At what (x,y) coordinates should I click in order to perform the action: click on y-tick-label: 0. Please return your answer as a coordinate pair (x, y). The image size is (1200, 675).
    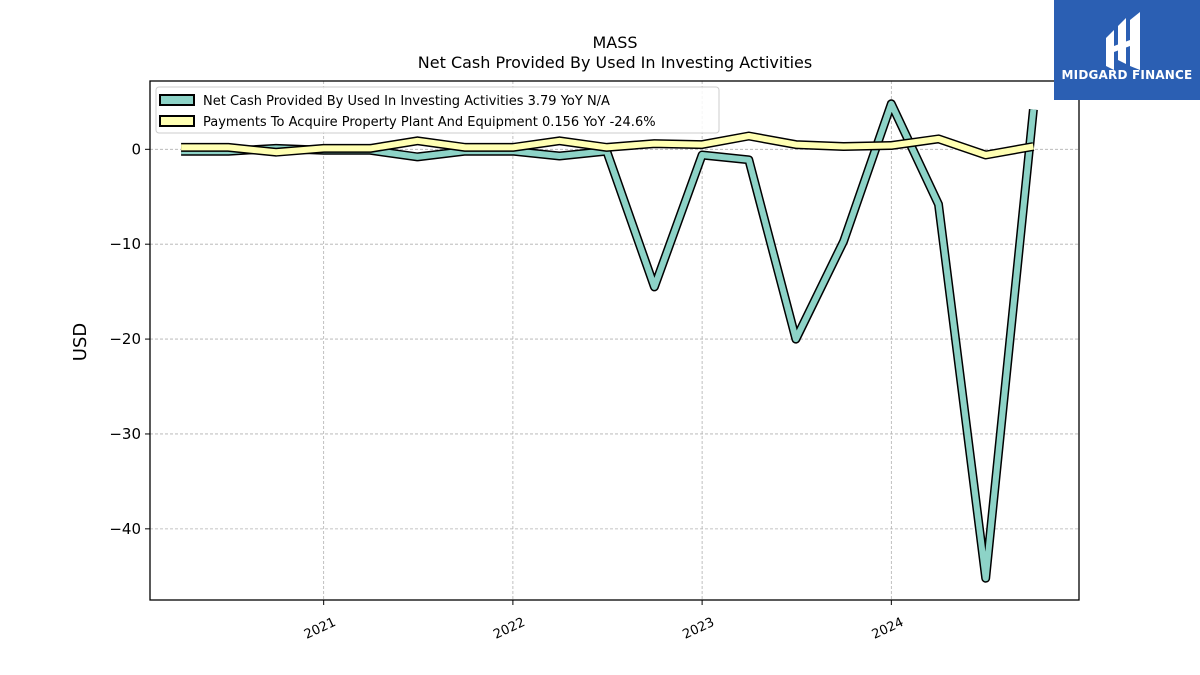
    Looking at the image, I should click on (136, 149).